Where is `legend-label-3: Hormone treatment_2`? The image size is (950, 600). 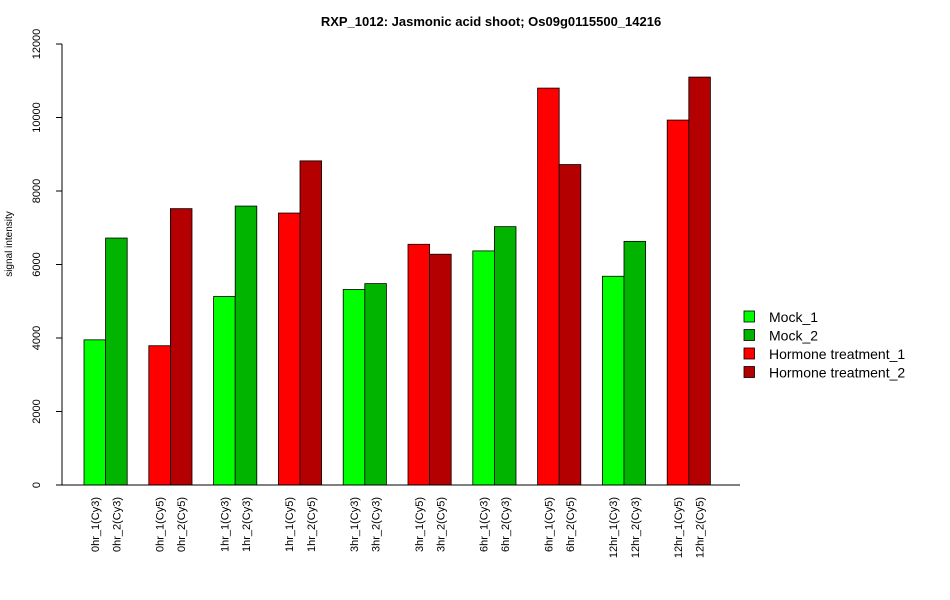
legend-label-3: Hormone treatment_2 is located at coordinates (837, 373).